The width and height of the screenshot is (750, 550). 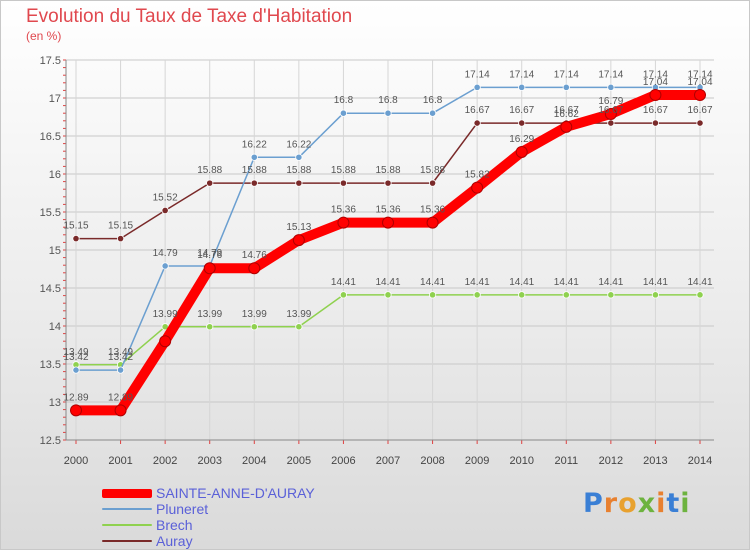 I want to click on x-tick-label: 2005, so click(x=299, y=461).